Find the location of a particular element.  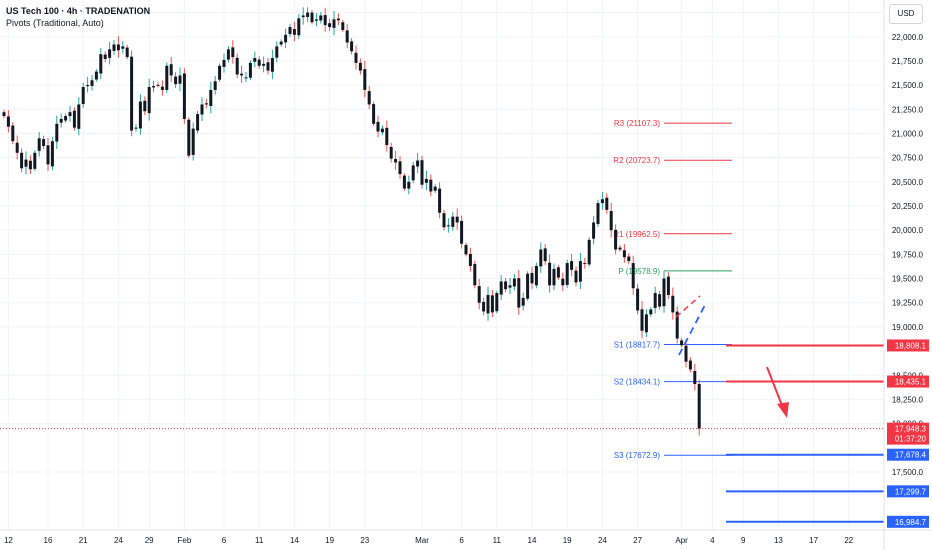

time-tick-label: 27 is located at coordinates (637, 540).